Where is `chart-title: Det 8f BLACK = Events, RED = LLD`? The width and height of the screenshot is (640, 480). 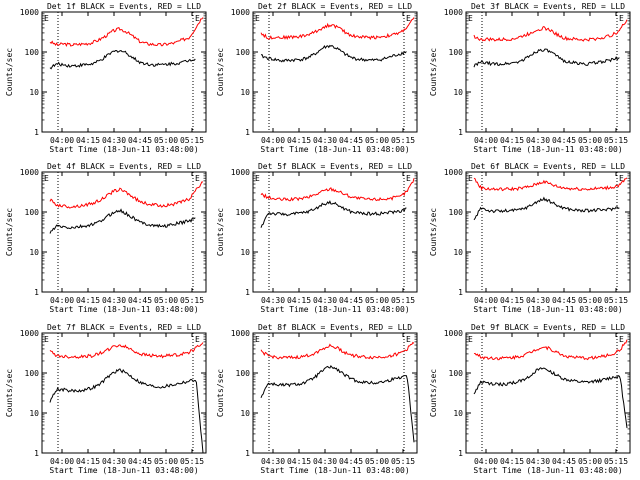
chart-title: Det 8f BLACK = Events, RED = LLD is located at coordinates (335, 327).